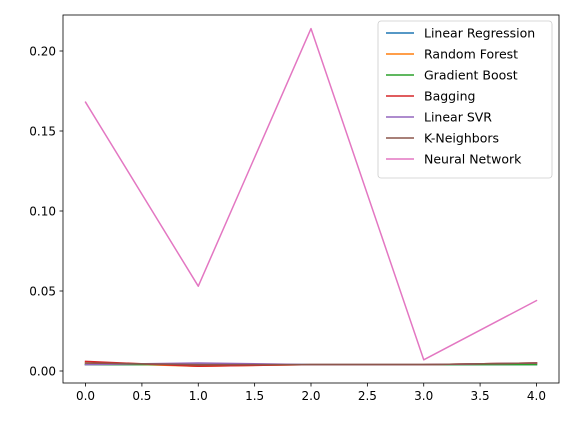 The image size is (579, 423). I want to click on y-tick-label: 0.00, so click(42, 371).